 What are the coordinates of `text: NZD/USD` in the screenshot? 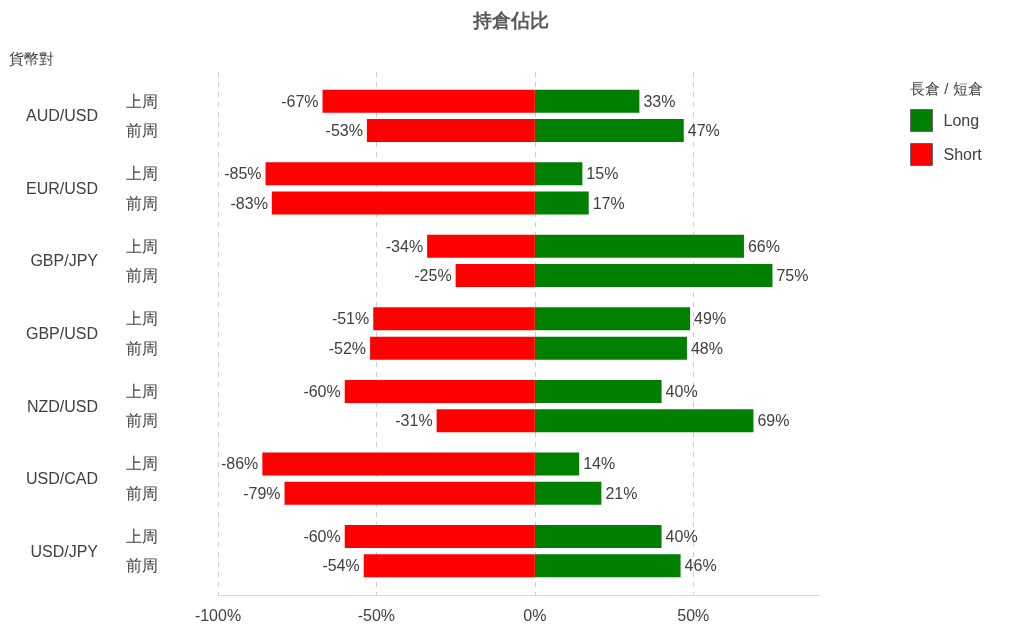 It's located at (62, 406).